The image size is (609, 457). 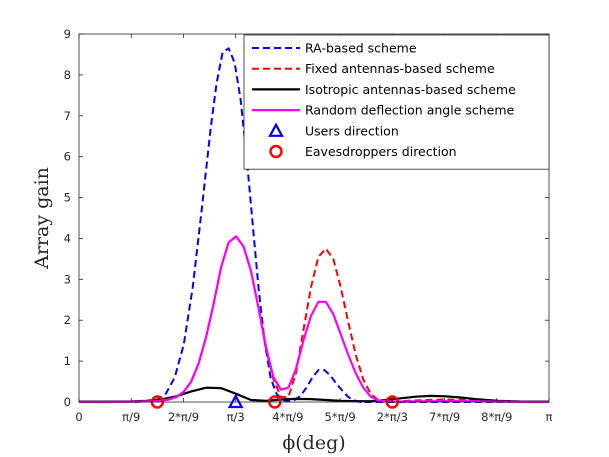 What do you see at coordinates (131, 417) in the screenshot?
I see `x-tick-label: π/9` at bounding box center [131, 417].